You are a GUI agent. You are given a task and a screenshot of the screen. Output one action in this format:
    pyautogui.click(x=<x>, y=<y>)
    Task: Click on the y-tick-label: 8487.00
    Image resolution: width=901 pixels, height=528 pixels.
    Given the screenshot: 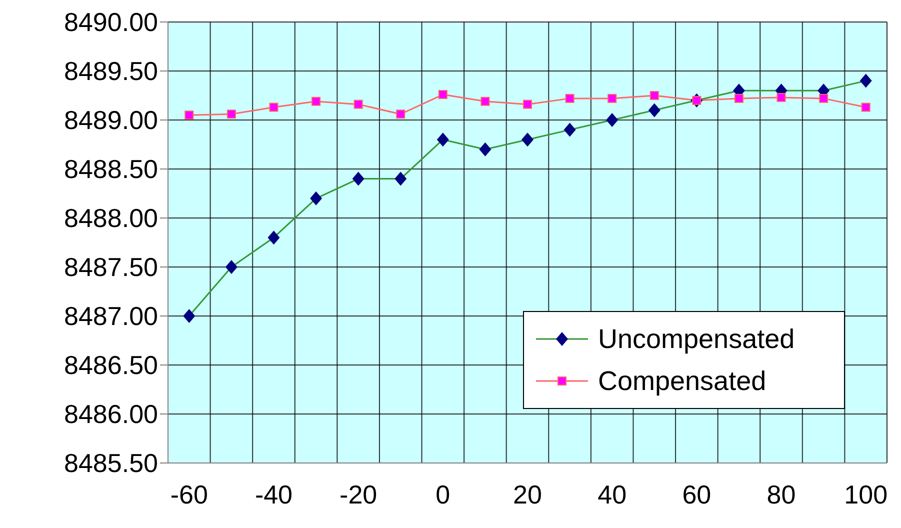 What is the action you would take?
    pyautogui.click(x=111, y=316)
    